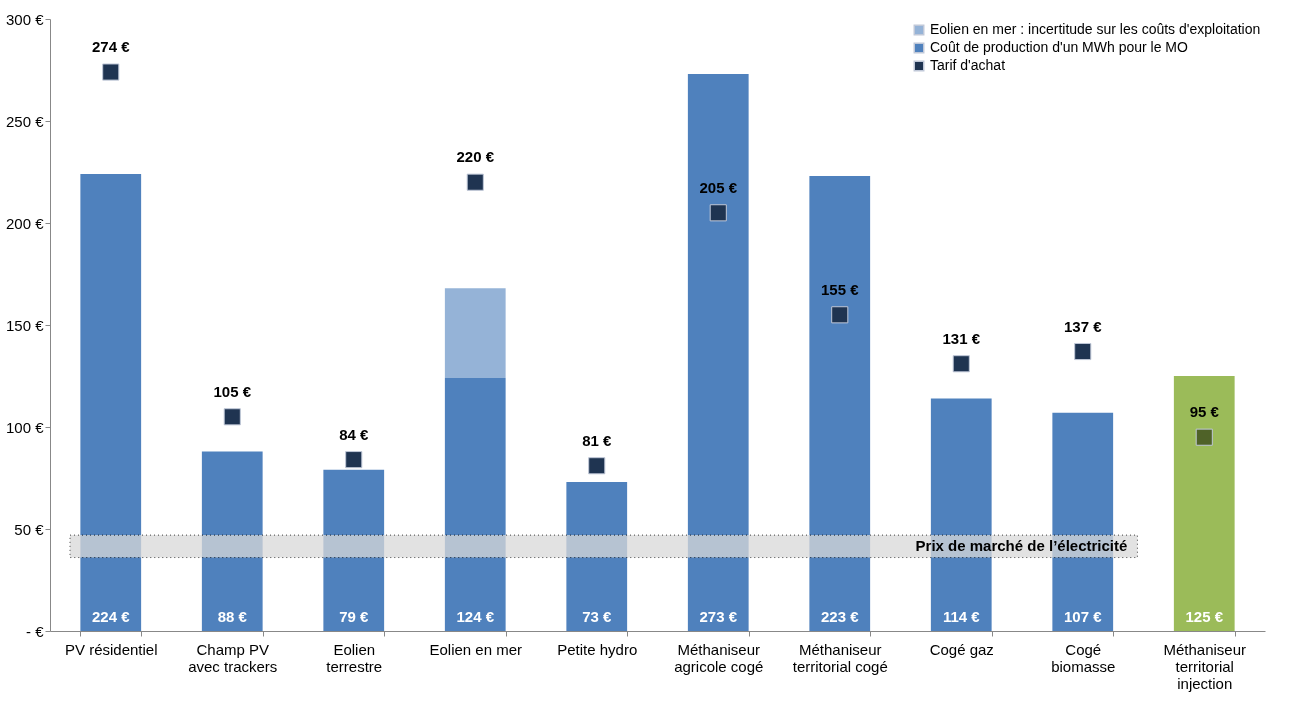 The image size is (1292, 713). I want to click on data-label: 84 €, so click(354, 434).